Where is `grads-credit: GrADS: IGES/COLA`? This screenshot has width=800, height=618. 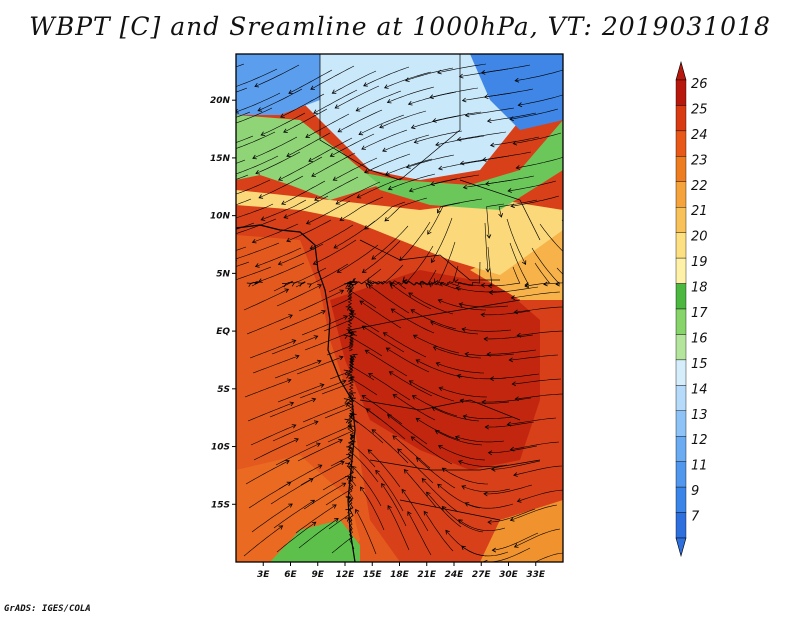
grads-credit: GrADS: IGES/COLA is located at coordinates (47, 609).